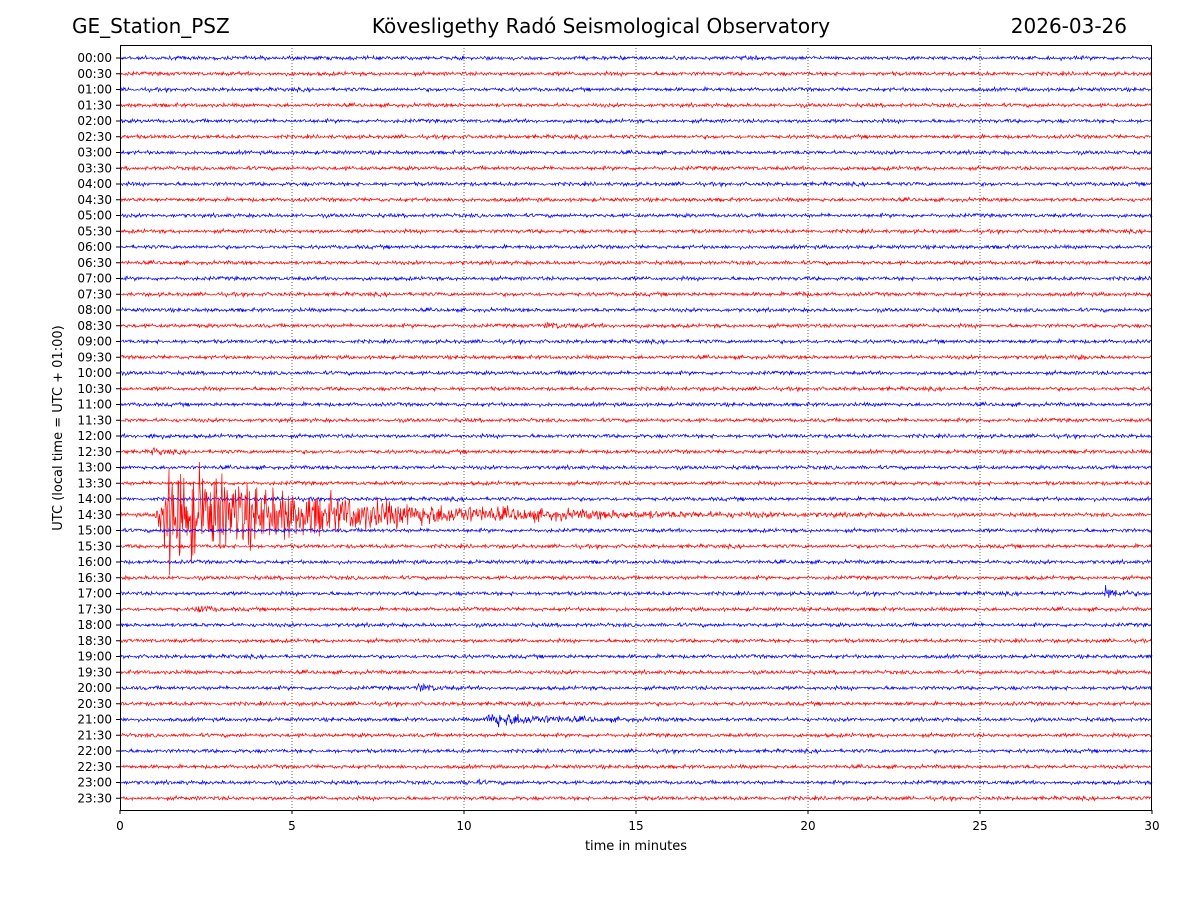  What do you see at coordinates (151, 26) in the screenshot?
I see `station-name: GE_Station_PSZ` at bounding box center [151, 26].